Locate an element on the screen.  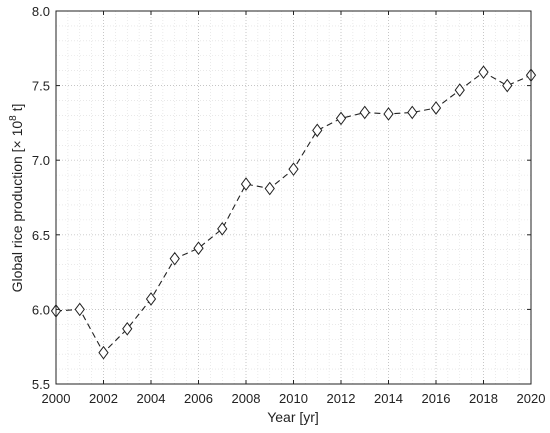
x-tick-label: 2018 is located at coordinates (483, 398).